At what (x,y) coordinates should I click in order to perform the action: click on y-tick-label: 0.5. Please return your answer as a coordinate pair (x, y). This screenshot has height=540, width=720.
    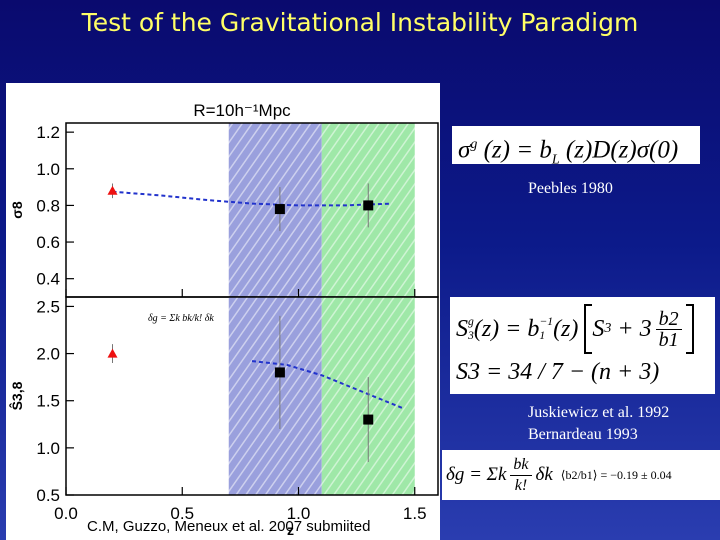
    Looking at the image, I should click on (48, 495).